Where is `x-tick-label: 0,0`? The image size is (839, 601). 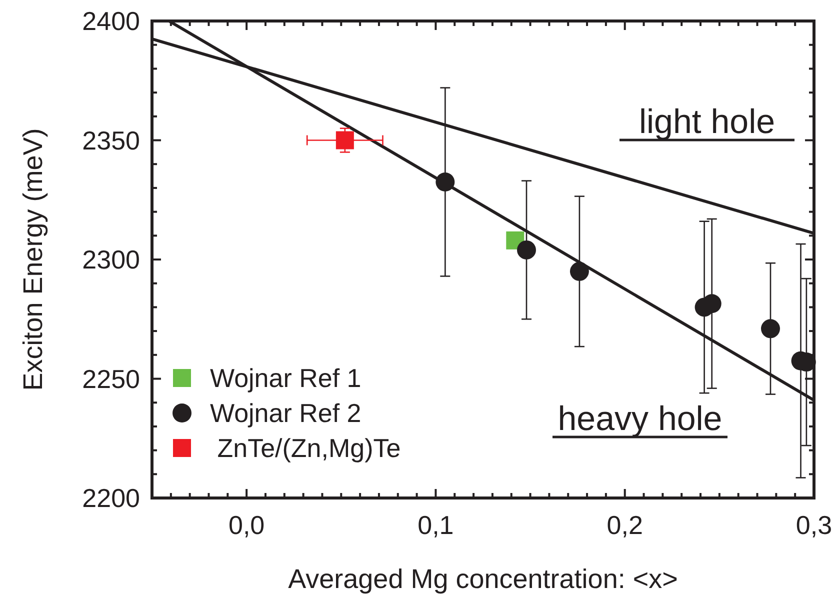 x-tick-label: 0,0 is located at coordinates (246, 525).